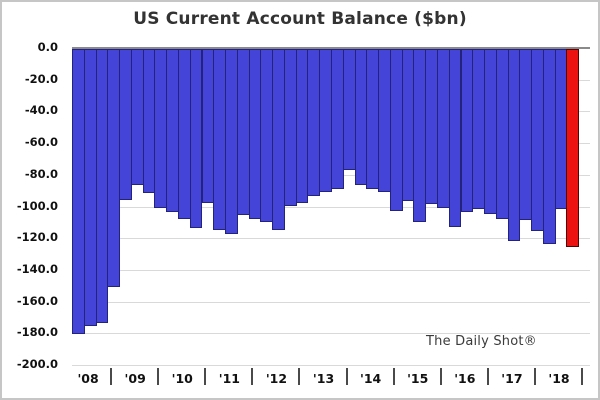 The width and height of the screenshot is (600, 400). What do you see at coordinates (276, 378) in the screenshot?
I see `x-year-label: '12` at bounding box center [276, 378].